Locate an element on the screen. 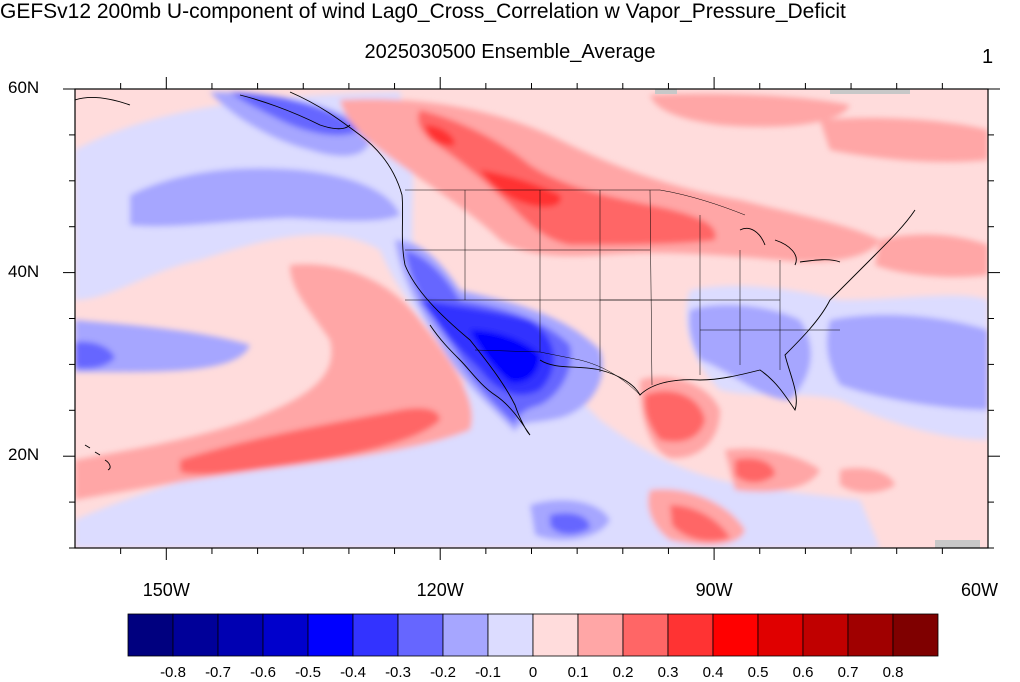 The image size is (1020, 682). lon-tick-label: 150W is located at coordinates (166, 590).